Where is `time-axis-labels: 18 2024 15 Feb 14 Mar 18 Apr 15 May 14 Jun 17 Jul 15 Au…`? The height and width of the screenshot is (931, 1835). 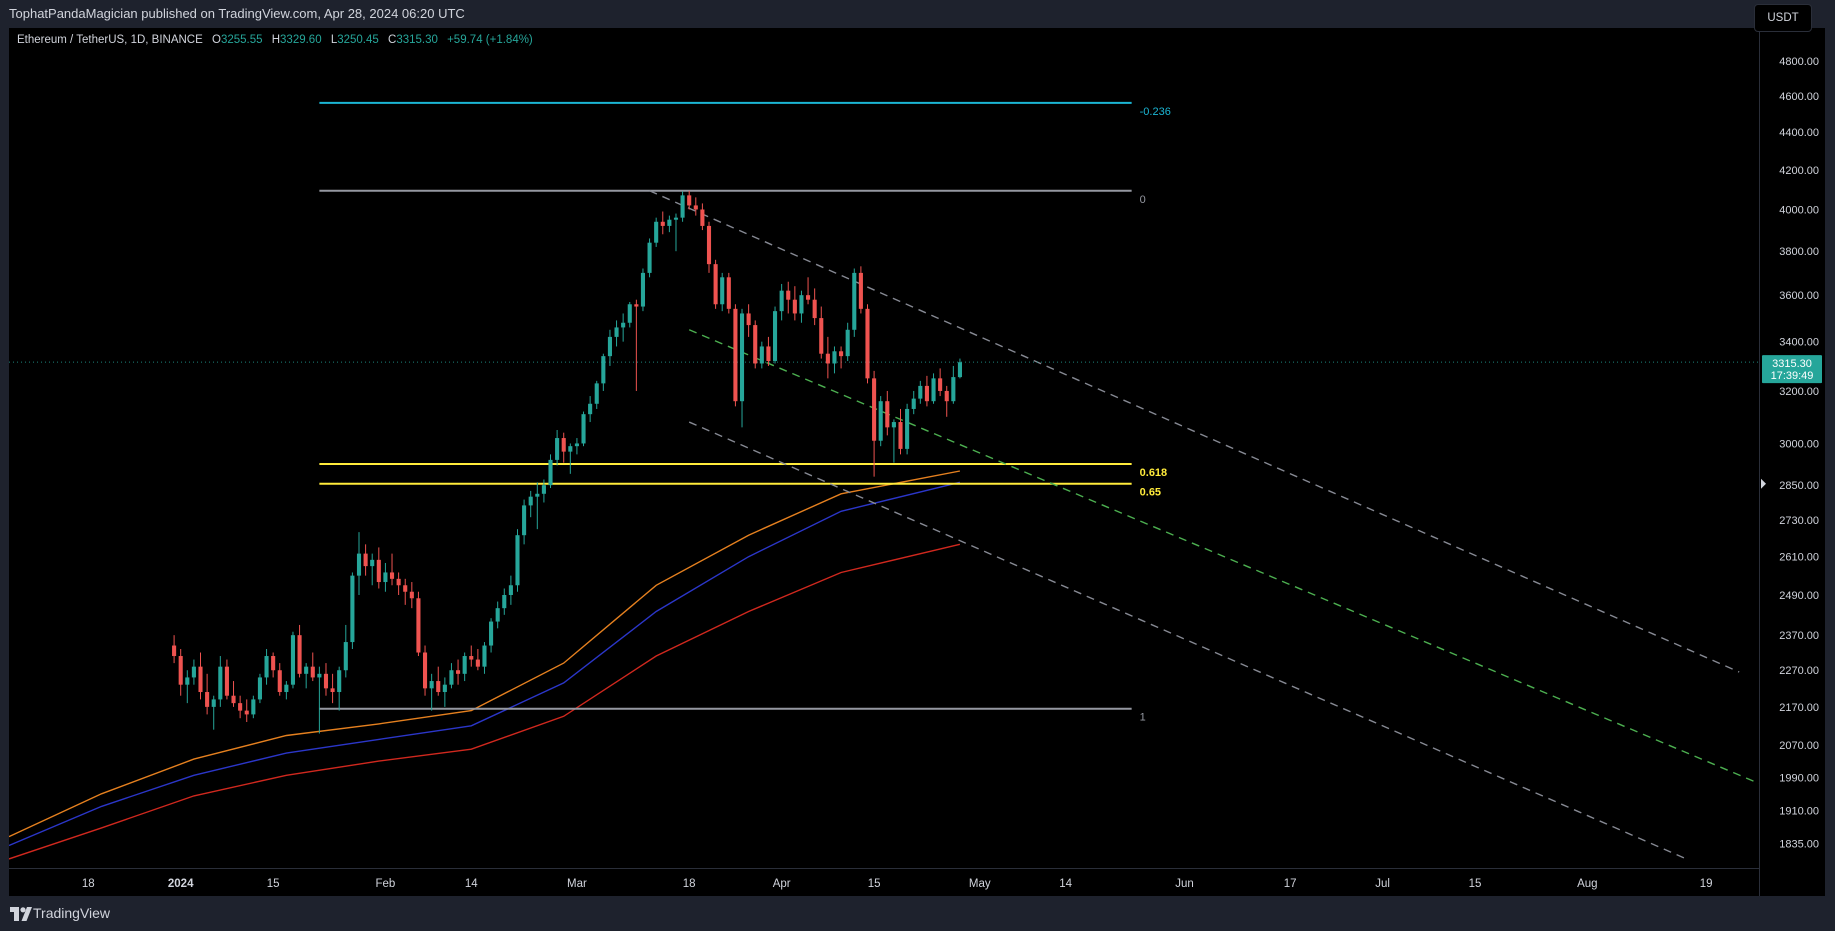
time-axis-labels: 18 2024 15 Feb 14 Mar 18 Apr 15 May 14 Jun 17 Jul 15 Au… is located at coordinates (897, 884).